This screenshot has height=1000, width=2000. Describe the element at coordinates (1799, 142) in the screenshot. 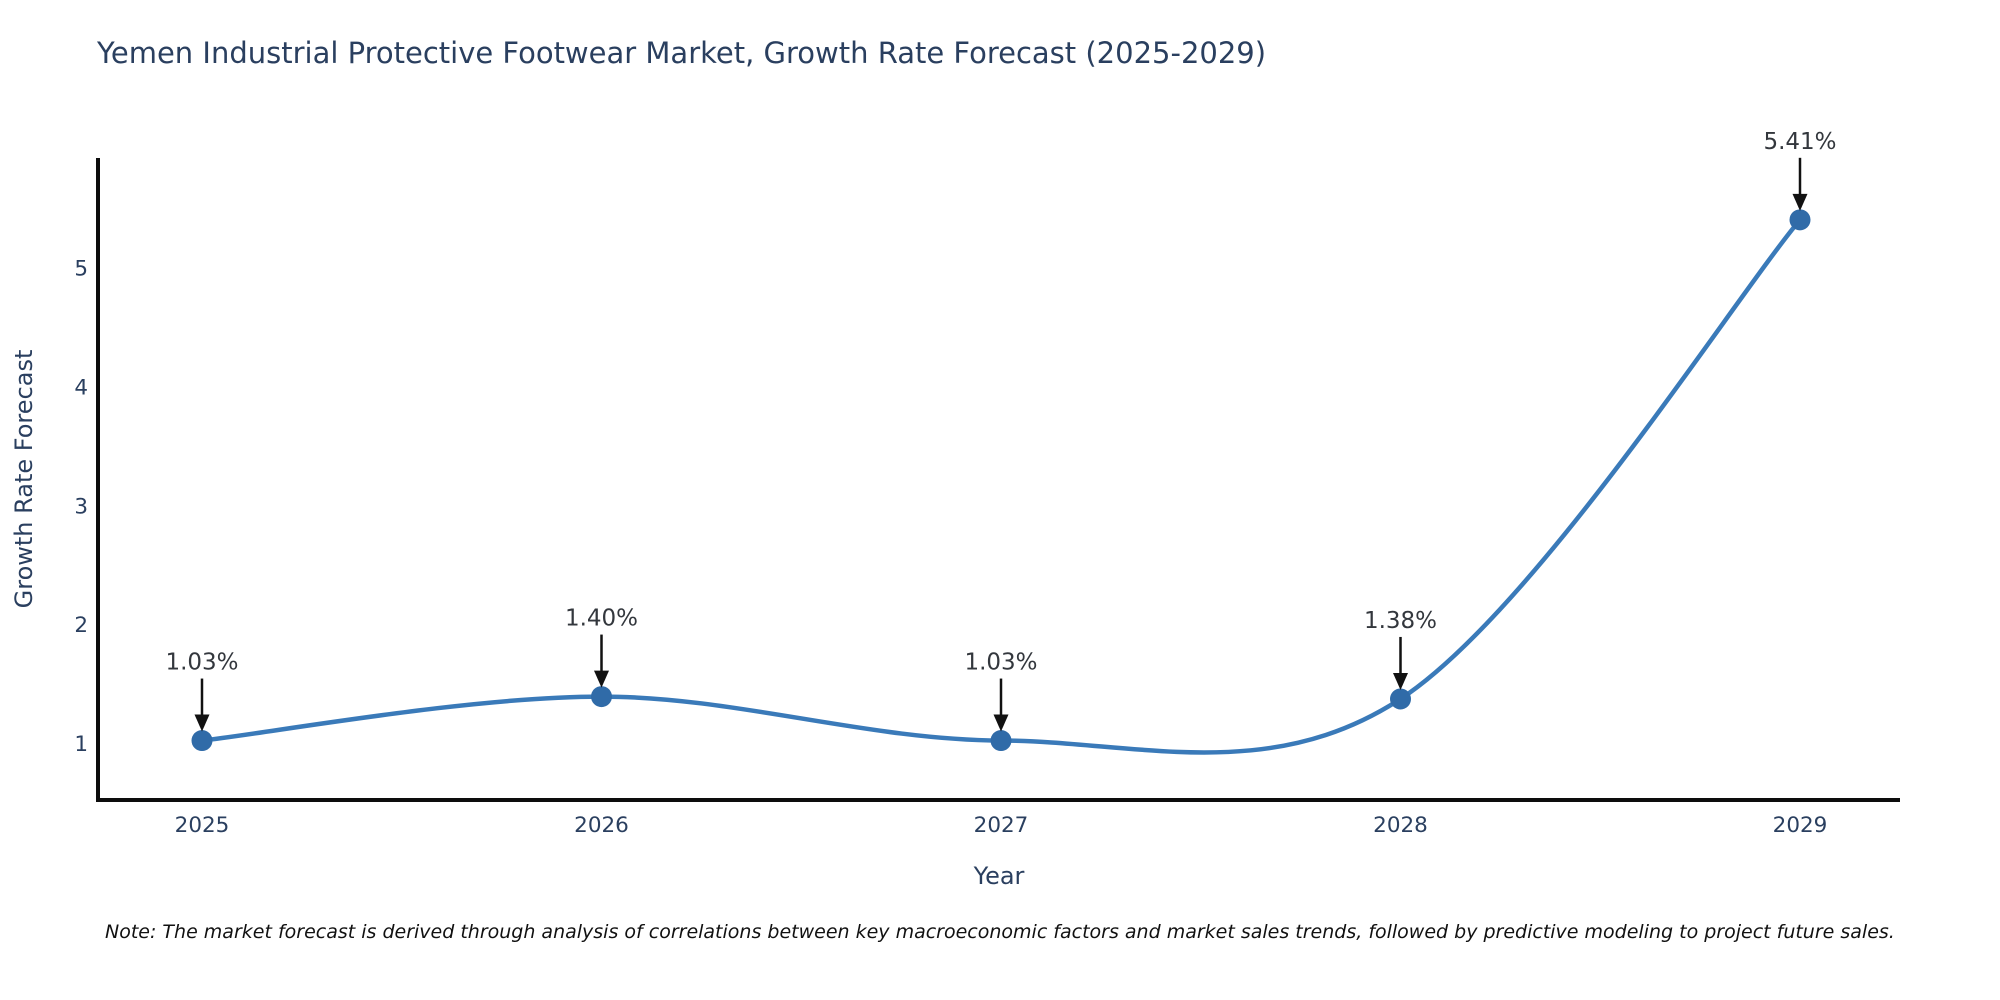

I see `annotation-label: 5.41%` at that location.